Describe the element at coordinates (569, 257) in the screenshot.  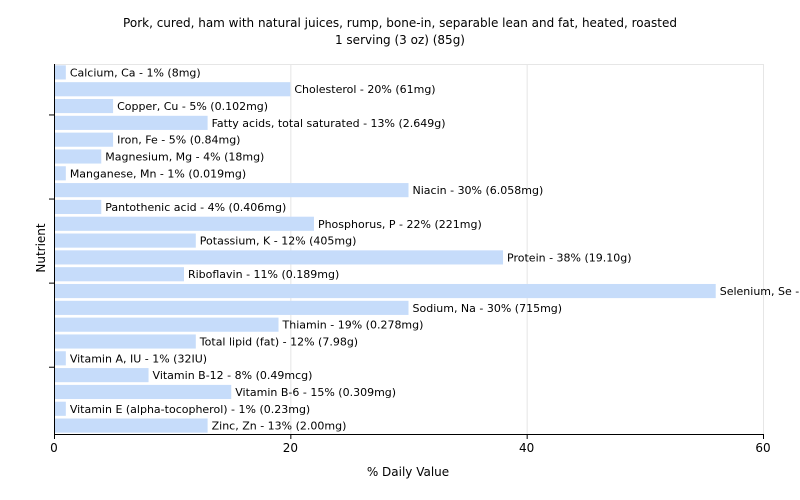
I see `bar-label: Protein - 38% (19.10g)` at that location.